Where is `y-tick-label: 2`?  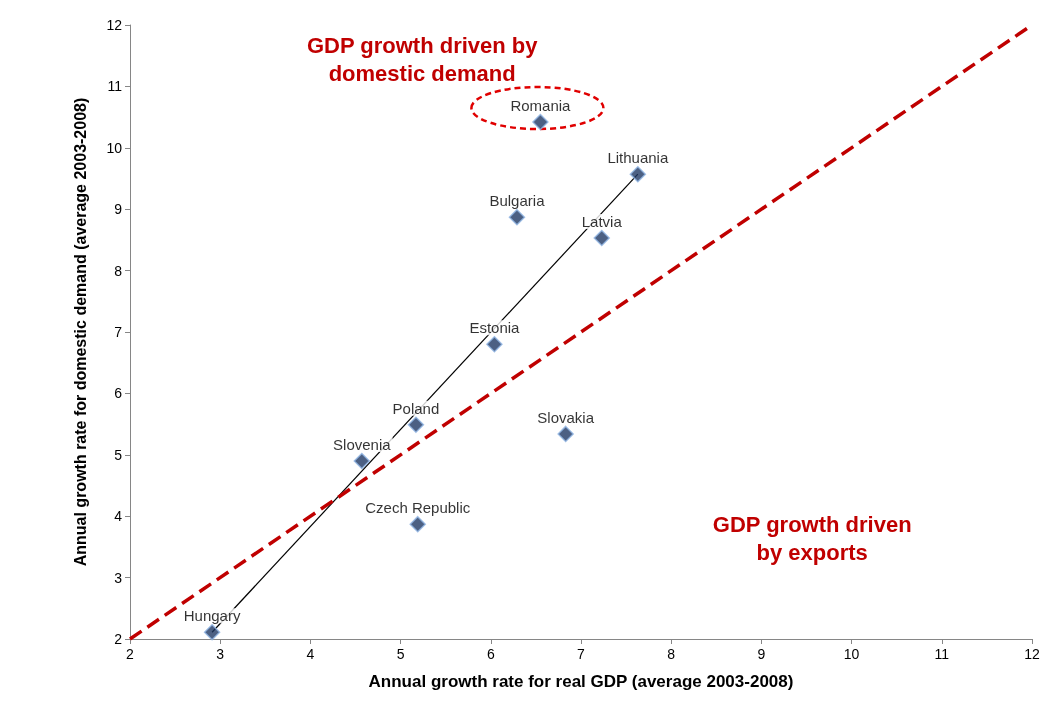 y-tick-label: 2 is located at coordinates (118, 639).